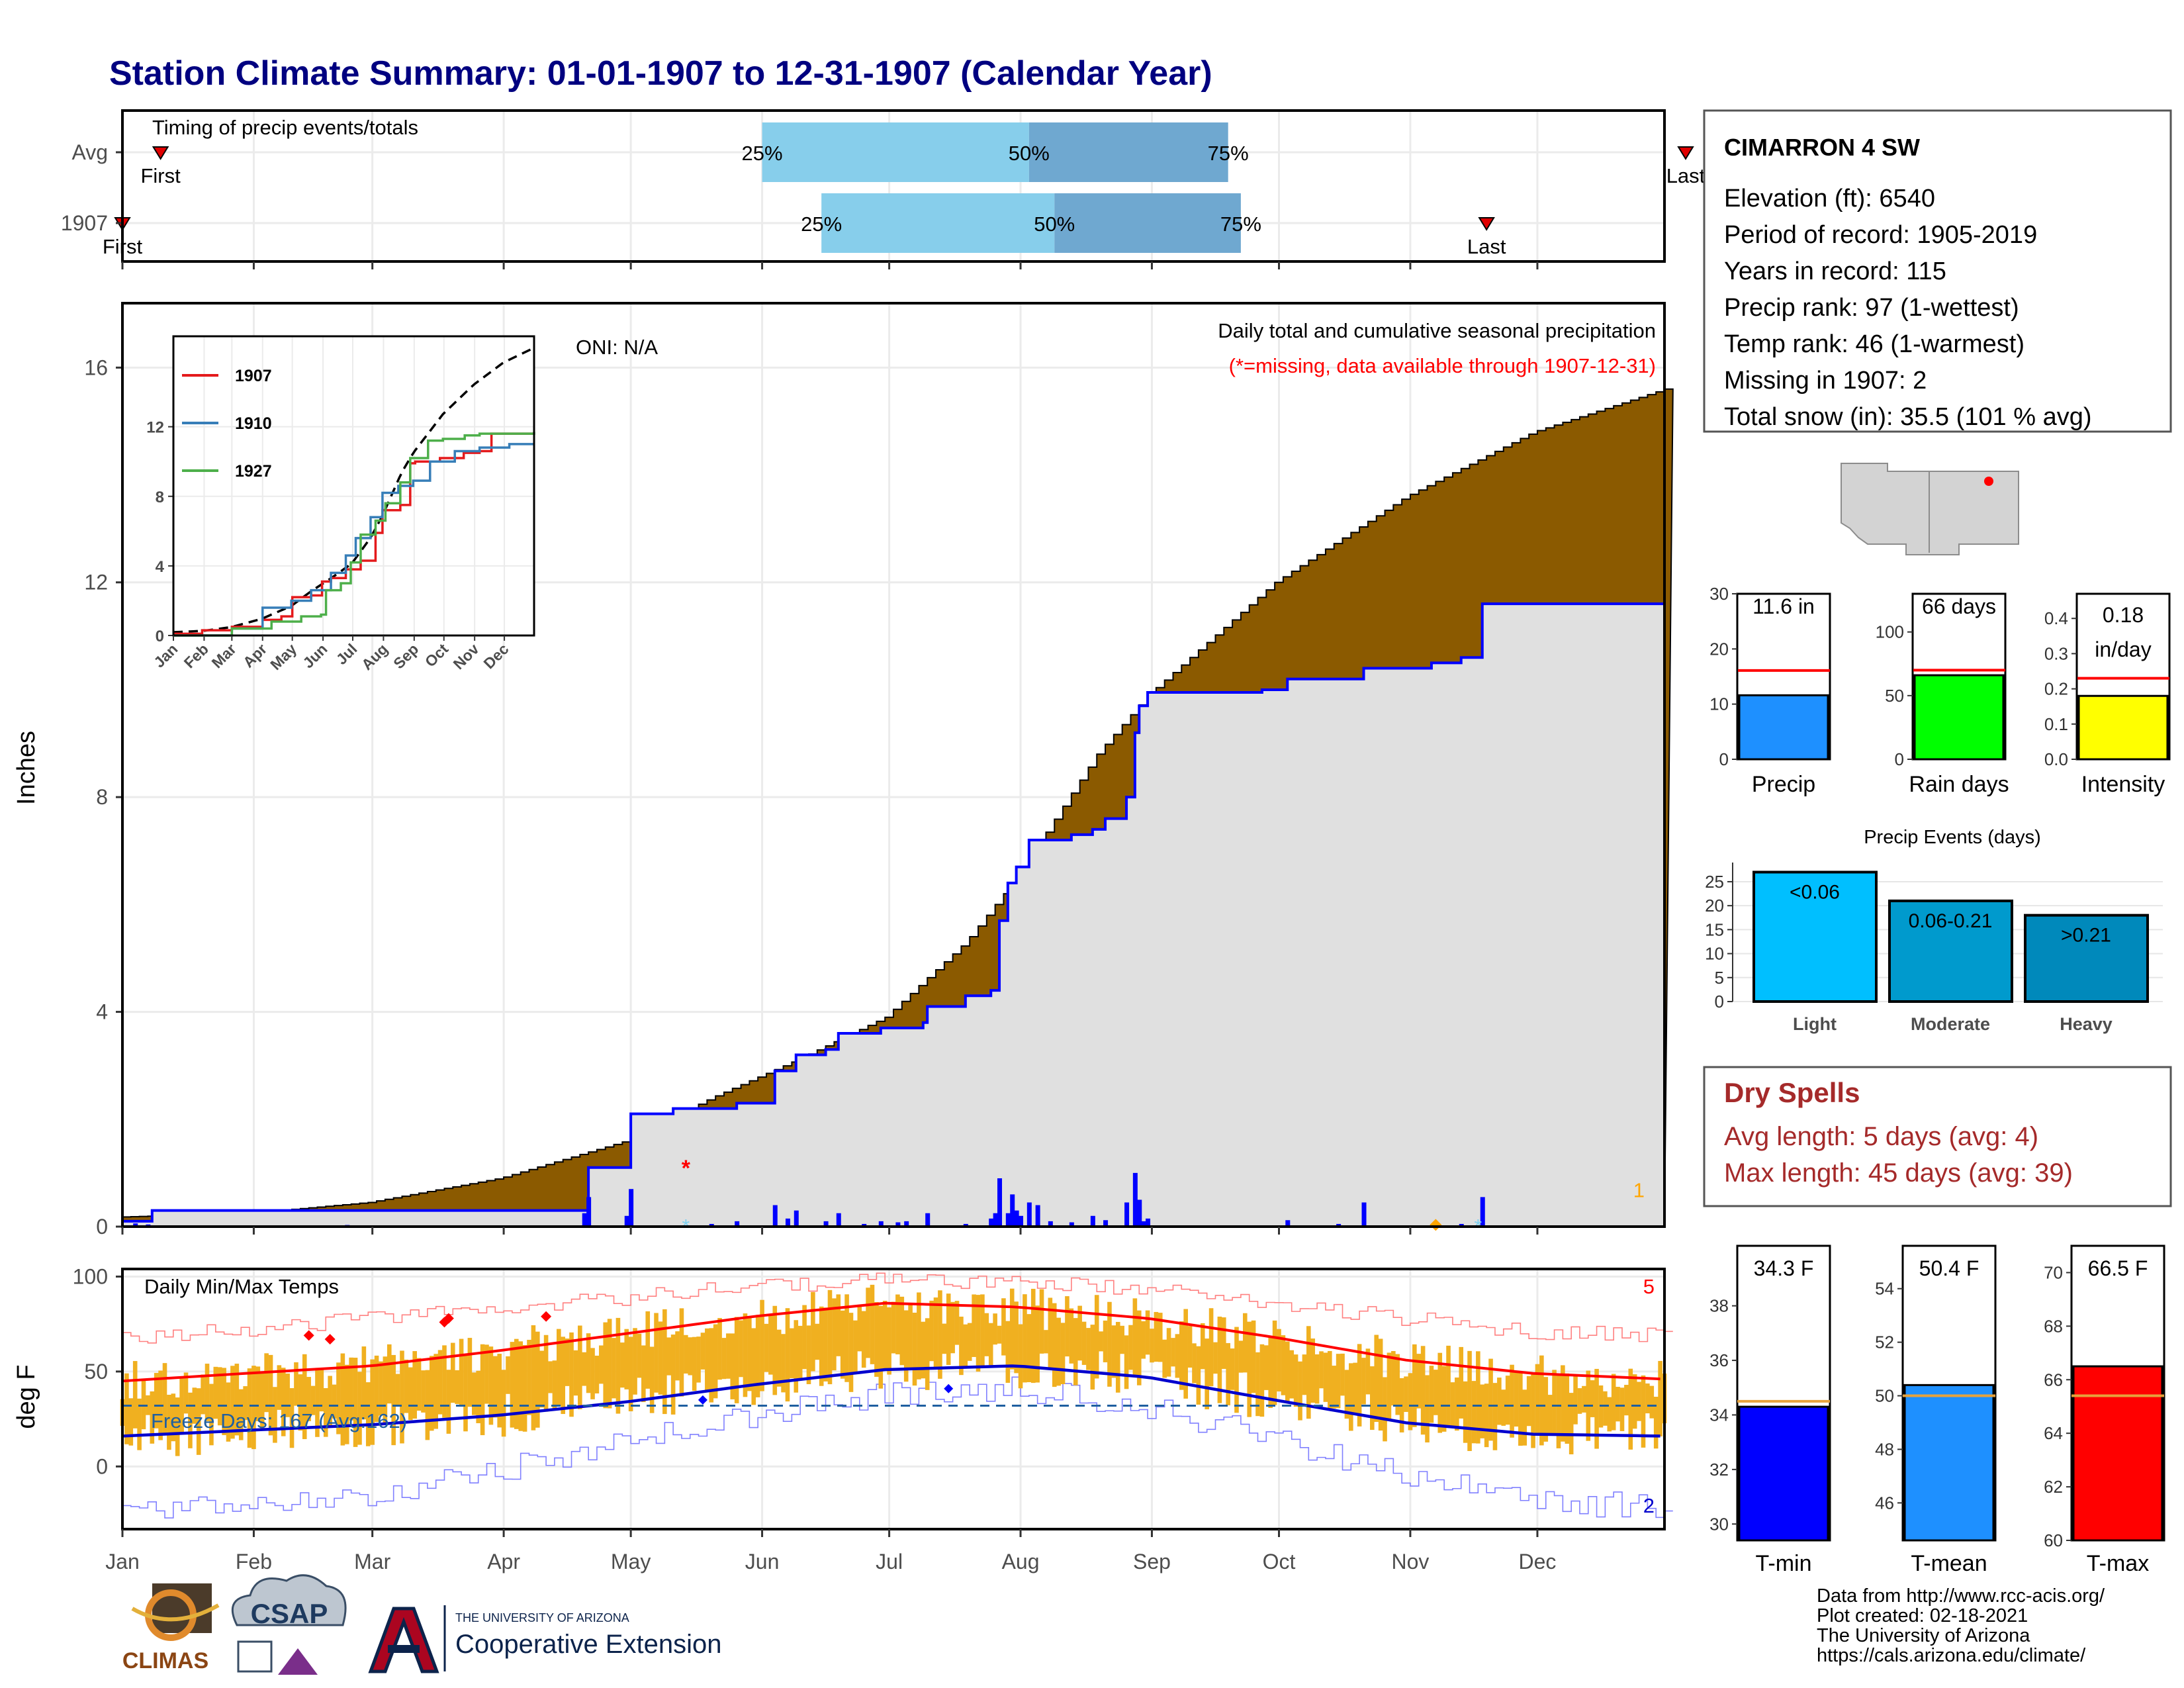  Describe the element at coordinates (353, 540) in the screenshot. I see `inset-series-line` at that location.